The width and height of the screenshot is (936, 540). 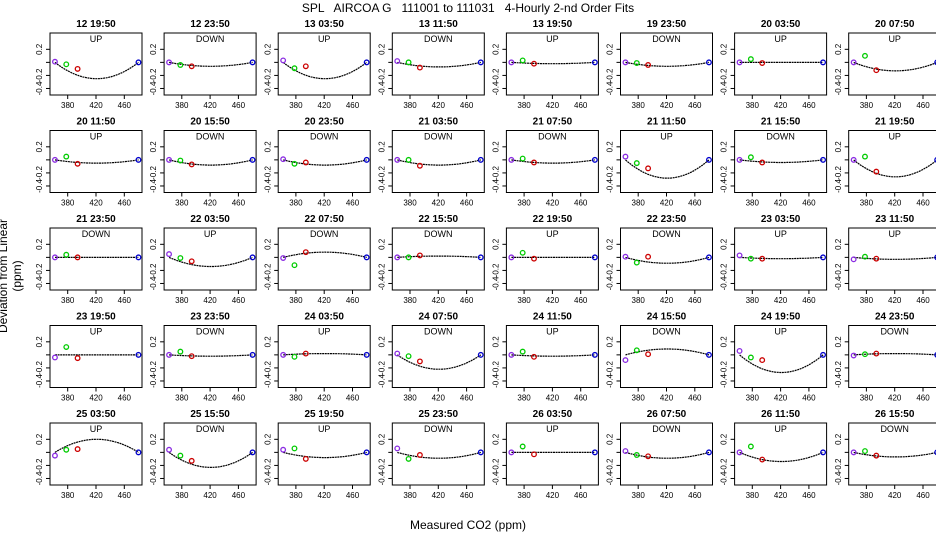 What do you see at coordinates (324, 219) in the screenshot?
I see `panel-title: 22 07:50` at bounding box center [324, 219].